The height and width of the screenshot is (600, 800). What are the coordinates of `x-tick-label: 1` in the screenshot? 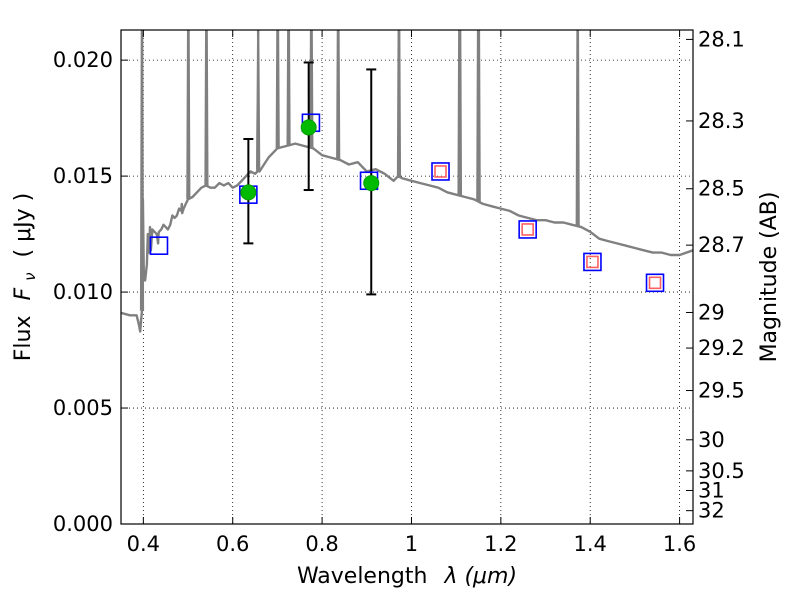 It's located at (411, 544).